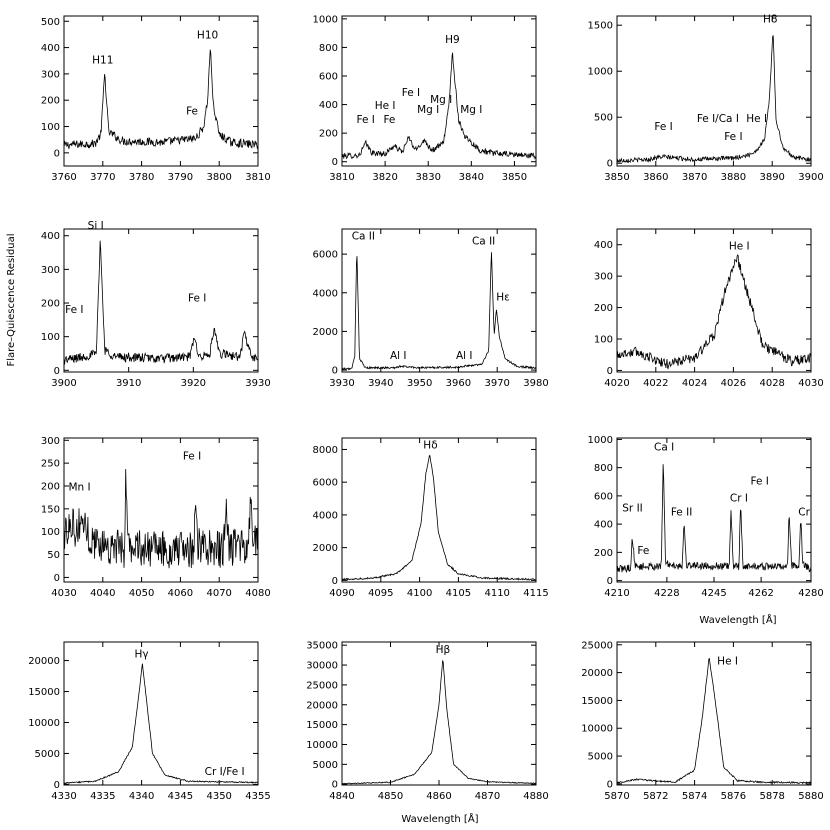 The height and width of the screenshot is (830, 830). Describe the element at coordinates (483, 241) in the screenshot. I see `line-annotation: Ca II` at that location.